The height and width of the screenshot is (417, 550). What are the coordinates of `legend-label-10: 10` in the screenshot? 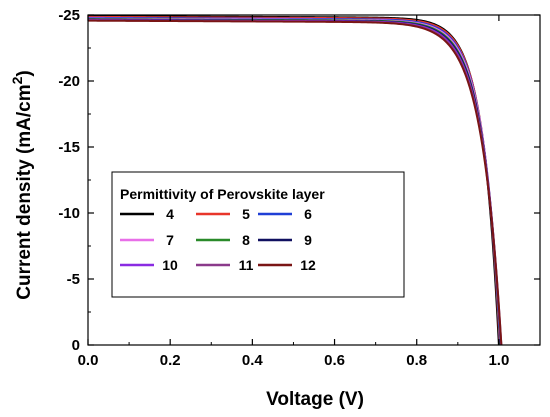 It's located at (170, 265).